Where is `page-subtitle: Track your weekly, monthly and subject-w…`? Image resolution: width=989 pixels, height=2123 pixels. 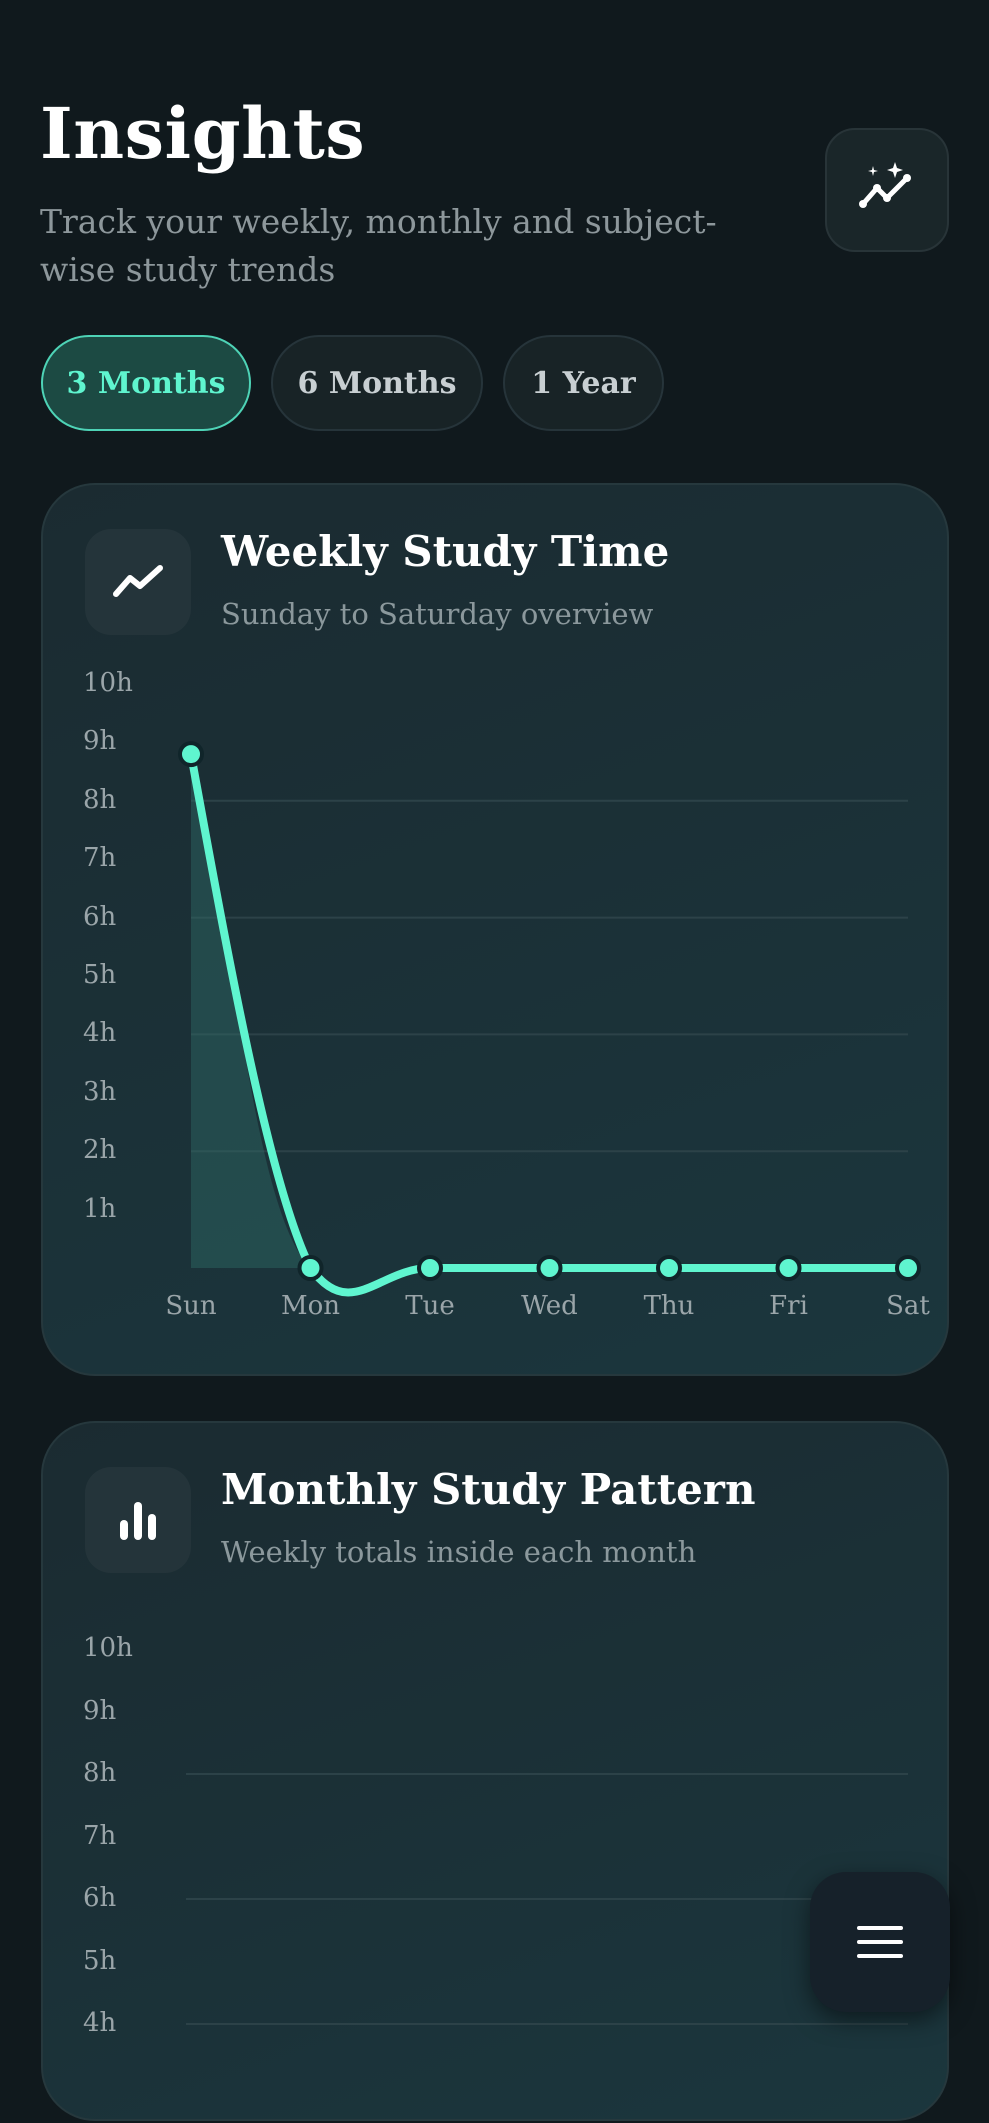
page-subtitle: Track your weekly, monthly and subject-w… is located at coordinates (378, 245).